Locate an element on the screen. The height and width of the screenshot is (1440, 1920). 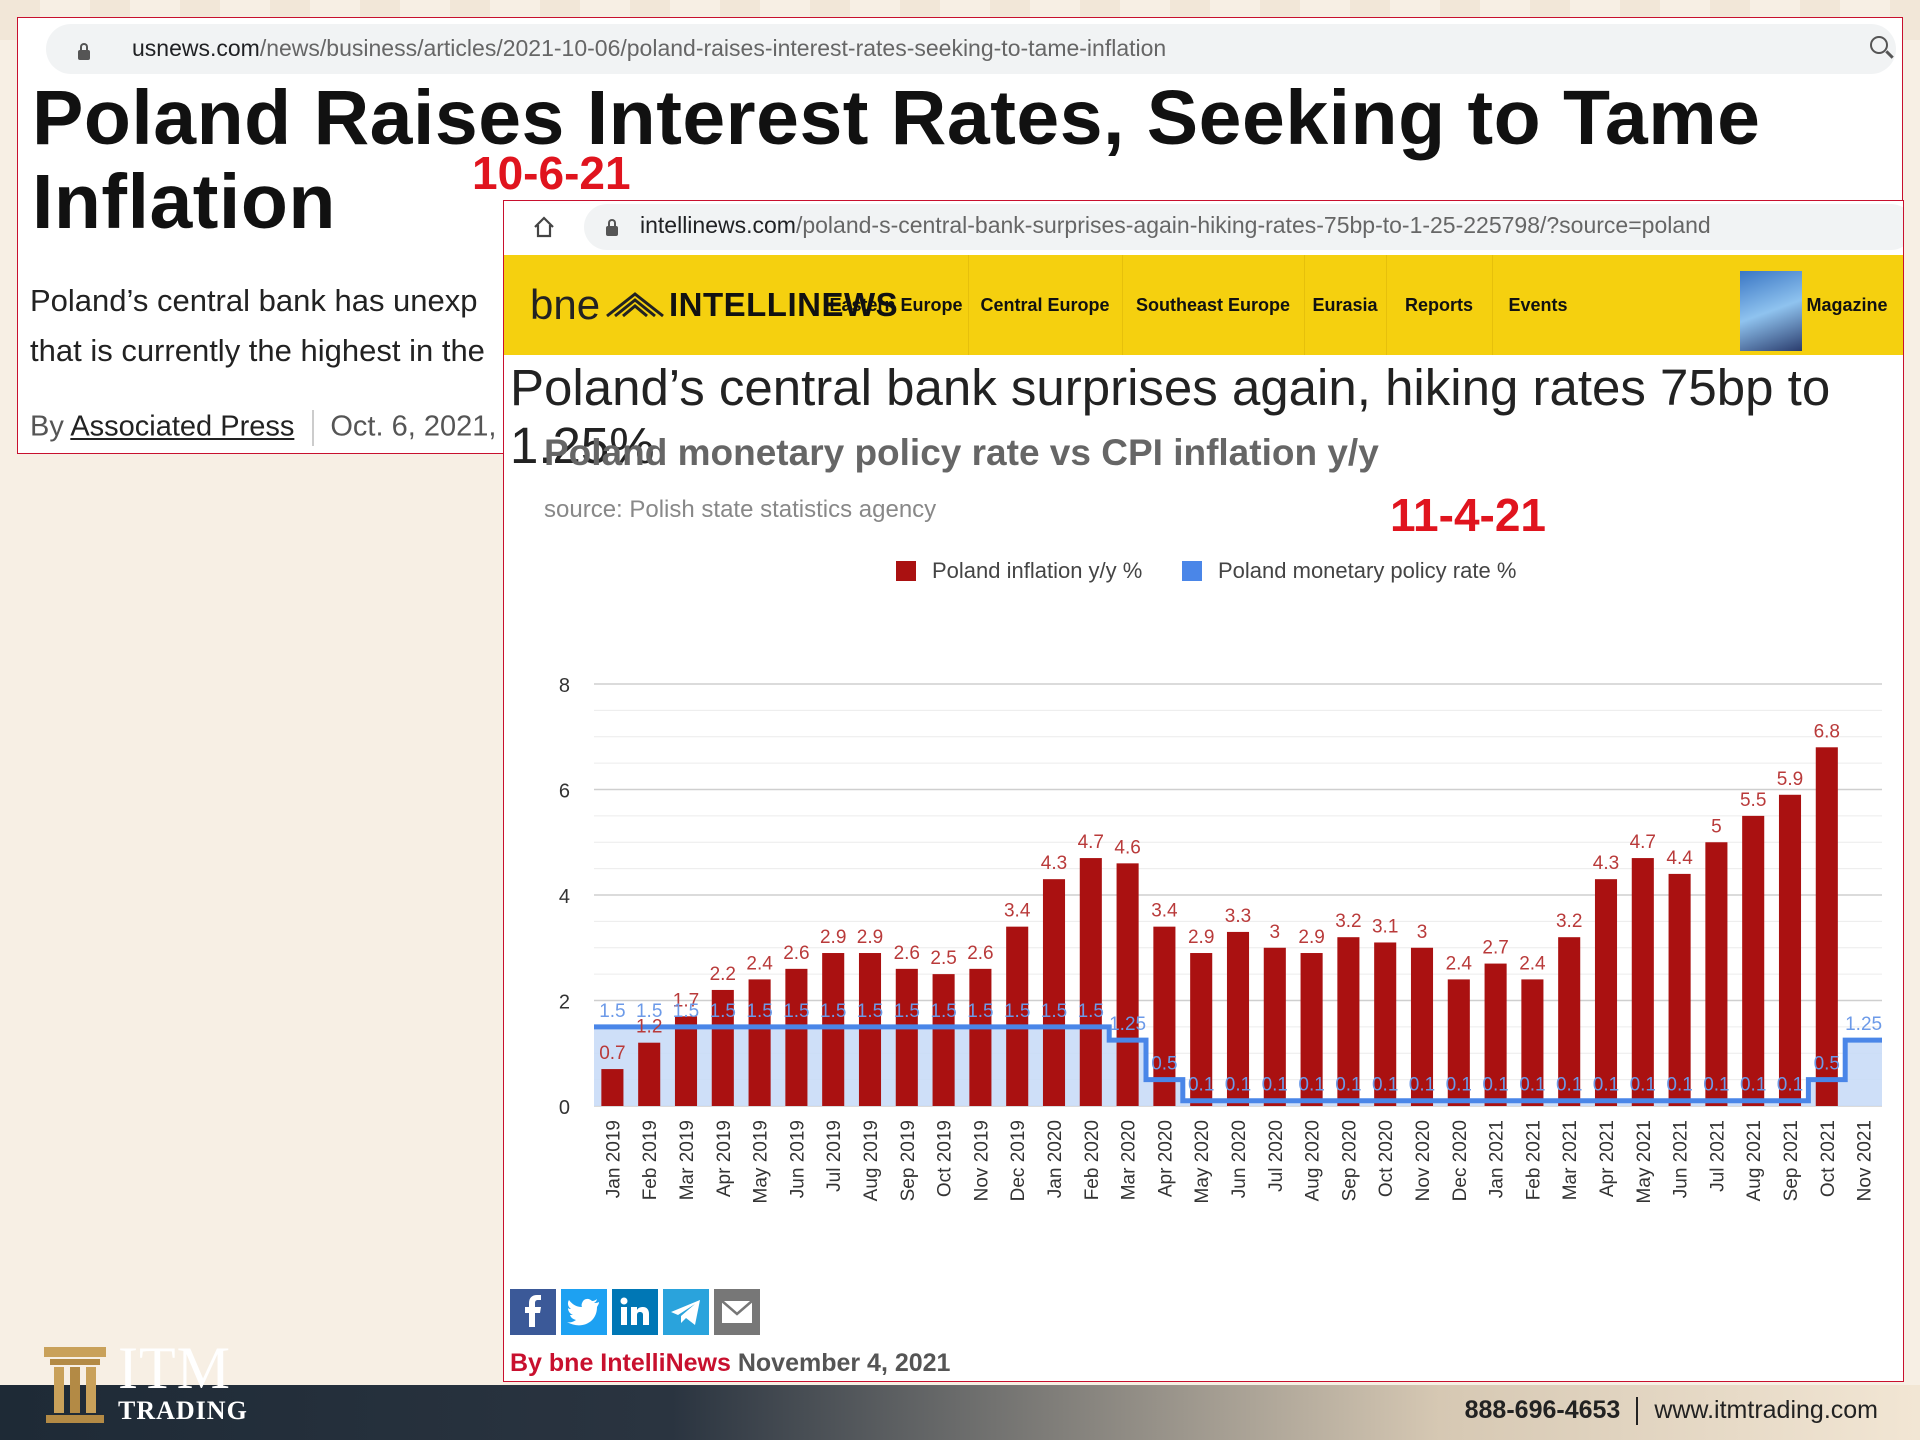
facebook-icon is located at coordinates (533, 1312).